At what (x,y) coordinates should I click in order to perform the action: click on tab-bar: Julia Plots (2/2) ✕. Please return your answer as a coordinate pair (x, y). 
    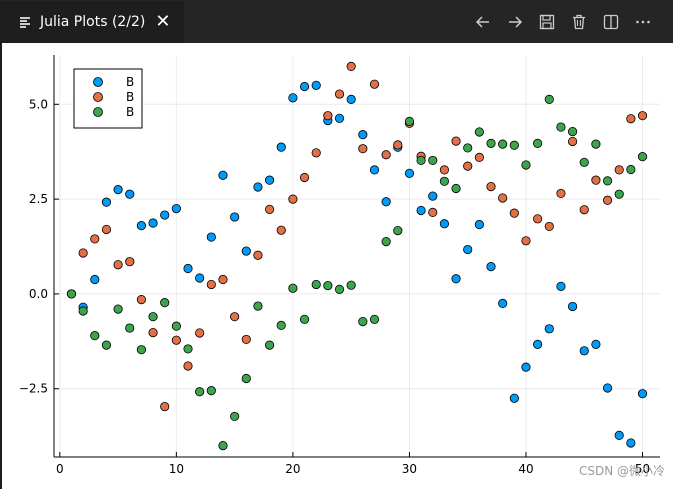
    Looking at the image, I should click on (336, 21).